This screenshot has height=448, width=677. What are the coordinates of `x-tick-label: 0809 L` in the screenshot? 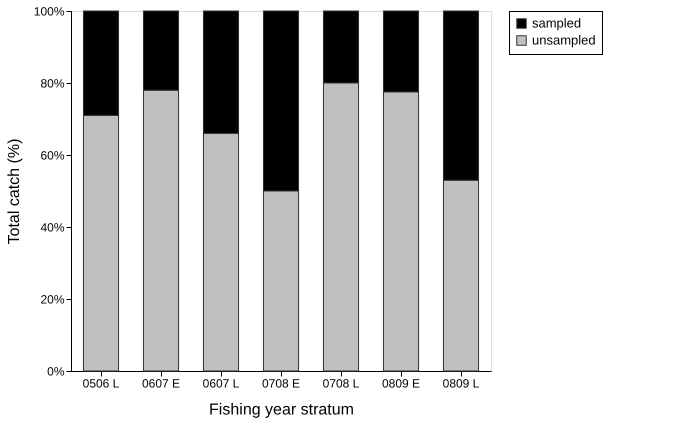 It's located at (461, 383).